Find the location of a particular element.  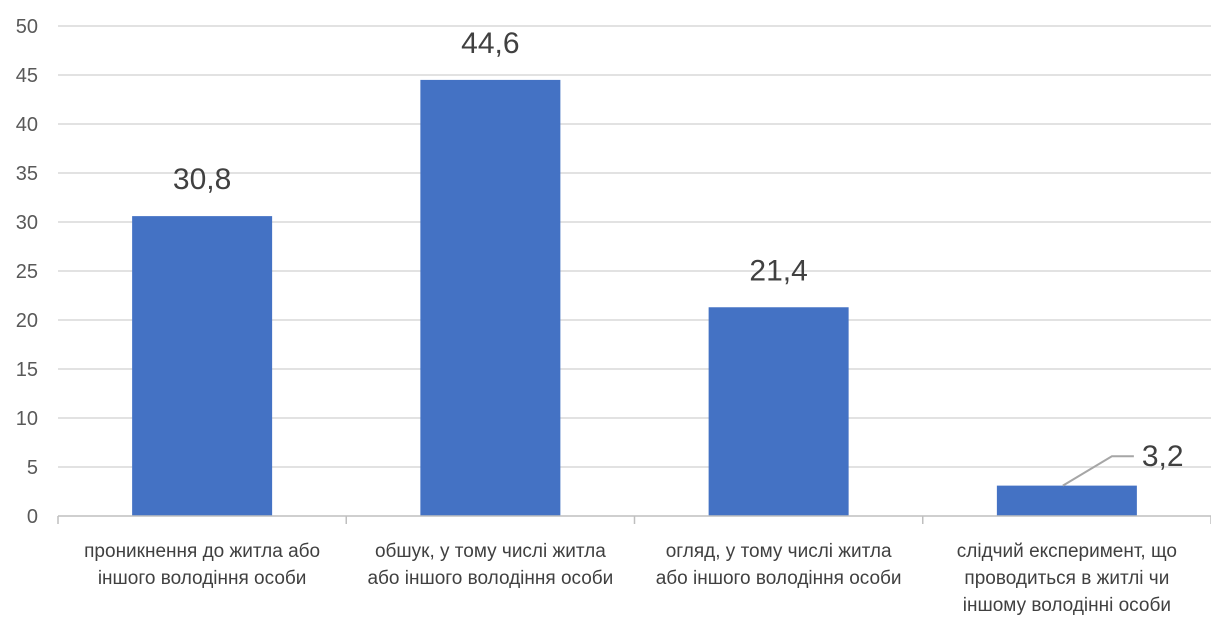

data-label: 44,6 is located at coordinates (490, 43).